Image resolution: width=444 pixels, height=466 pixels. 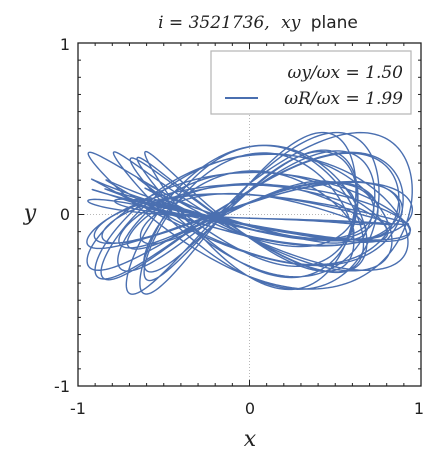 I want to click on y-tick-label-top: 1, so click(x=65, y=44).